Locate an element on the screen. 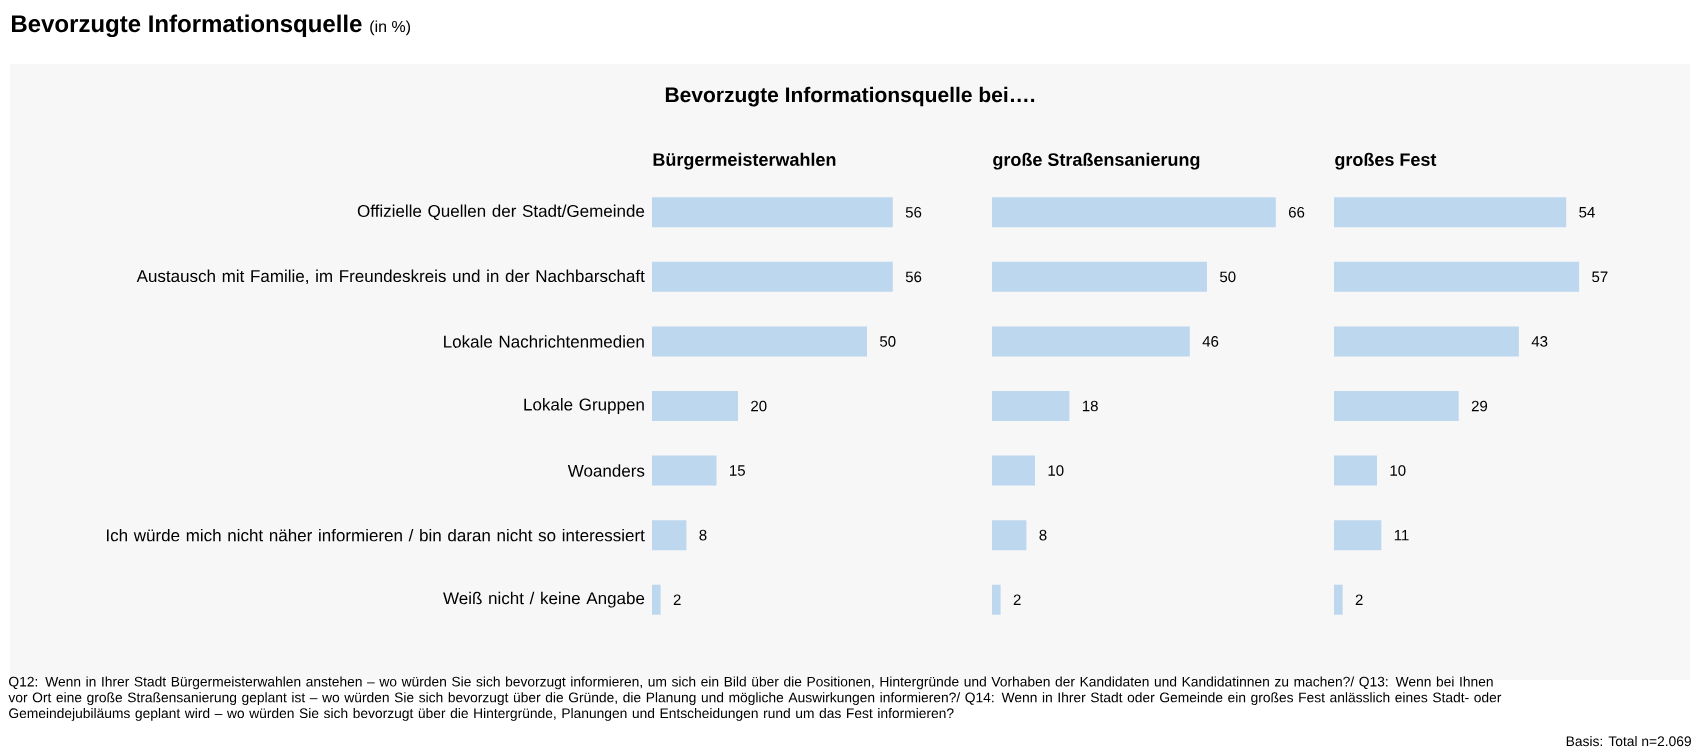  y-tick-label: Austausch mit Familie, im Freundeskreis und in der Nachbarschaft is located at coordinates (390, 277).